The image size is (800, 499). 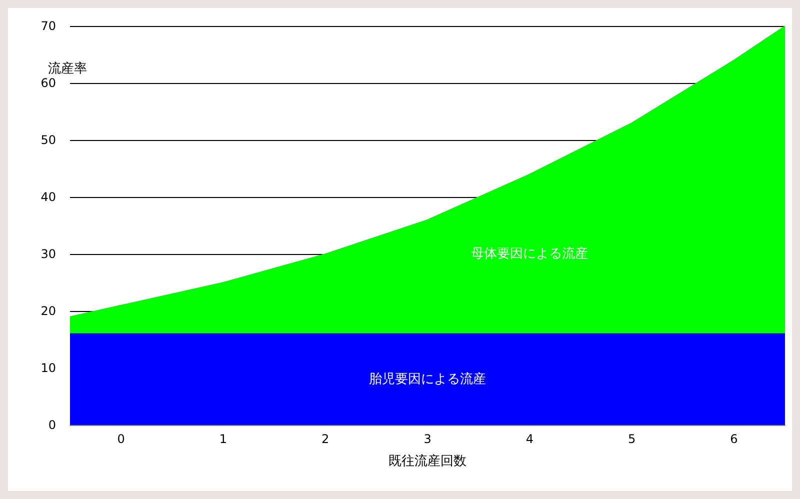 I want to click on x-tick-label: 0, so click(x=121, y=439).